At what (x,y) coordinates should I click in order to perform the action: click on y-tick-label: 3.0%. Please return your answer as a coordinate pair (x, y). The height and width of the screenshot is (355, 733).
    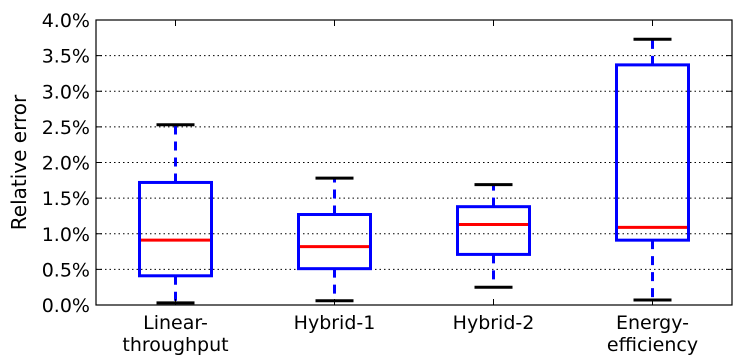
    Looking at the image, I should click on (66, 92).